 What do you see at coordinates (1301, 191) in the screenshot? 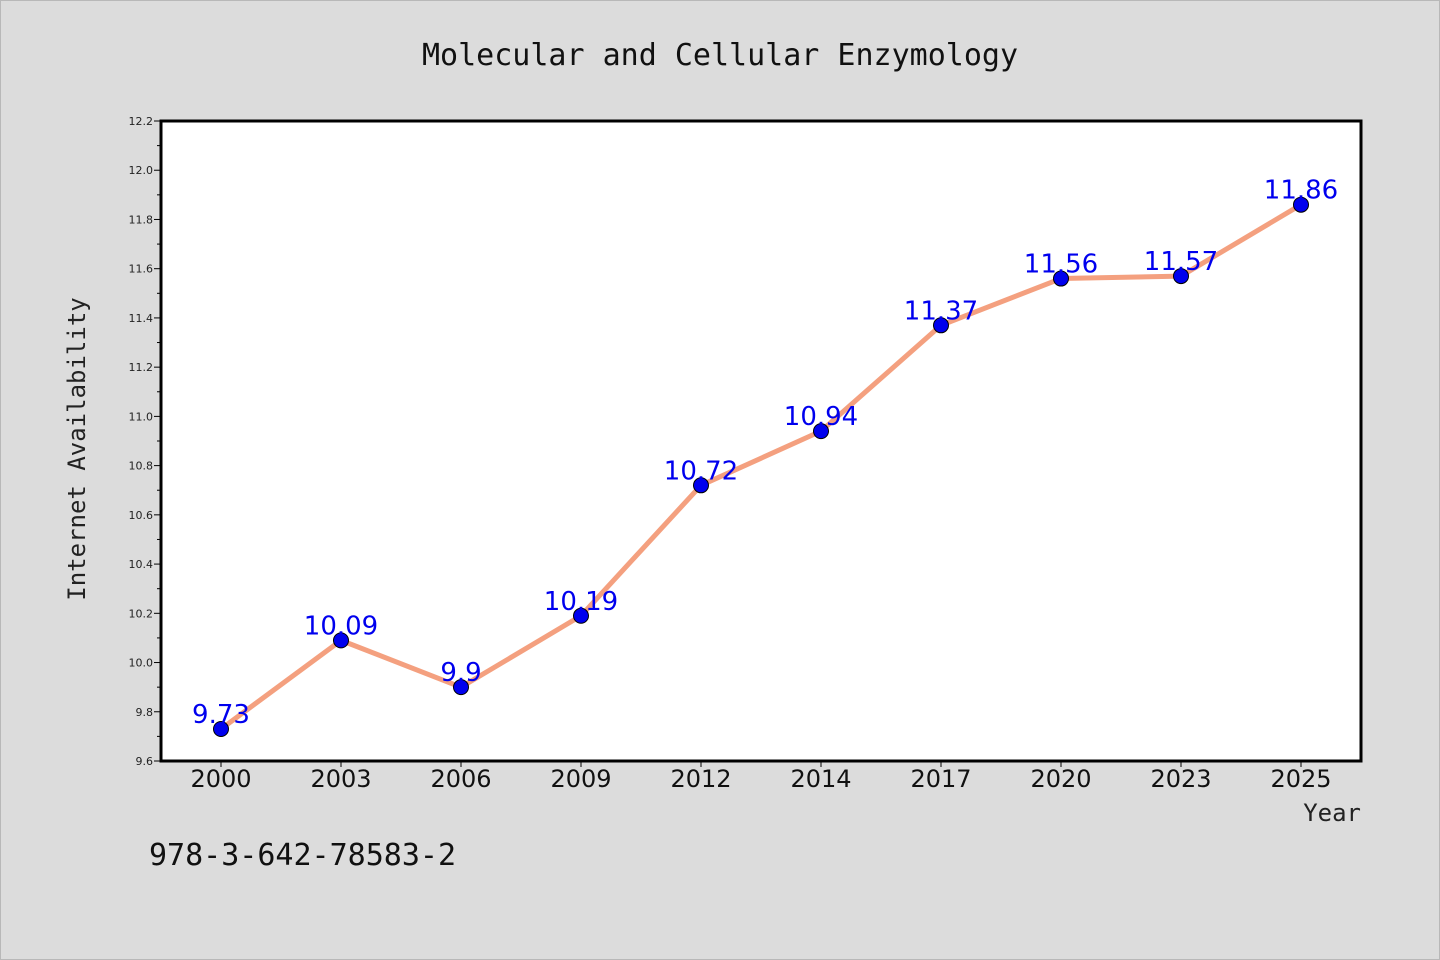
I see `data-label: 11.86` at bounding box center [1301, 191].